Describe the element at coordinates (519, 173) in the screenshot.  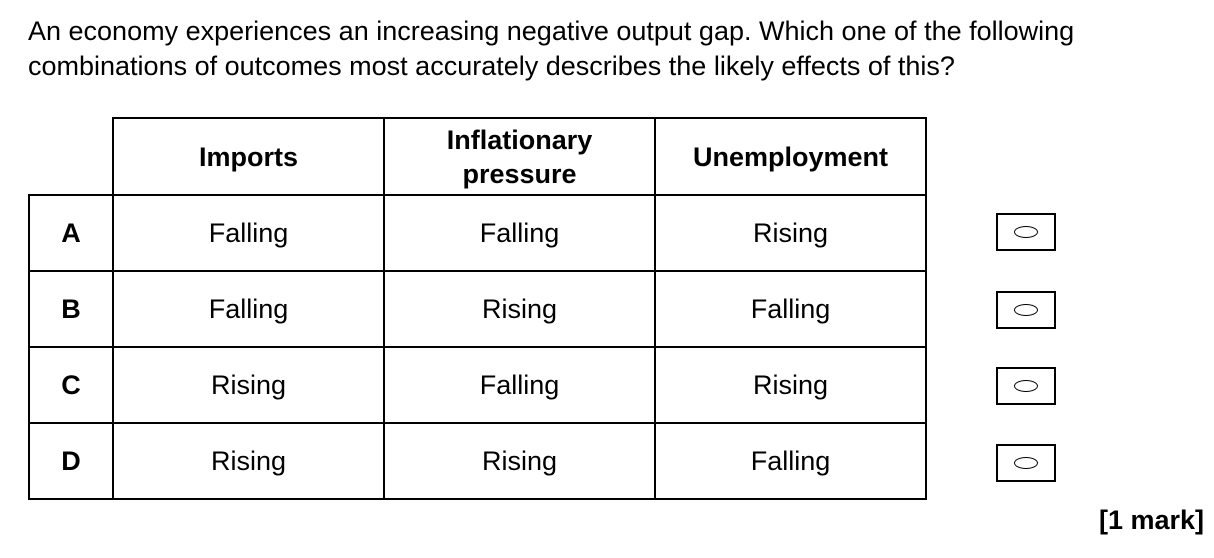
I see `header-inflation-line-2: pressure` at that location.